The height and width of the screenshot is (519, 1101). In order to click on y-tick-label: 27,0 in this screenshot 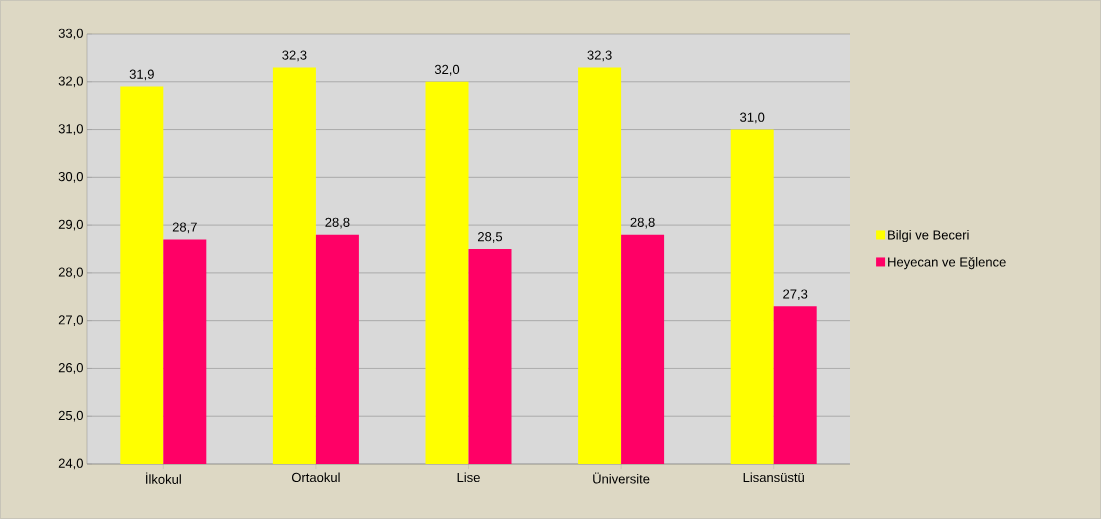, I will do `click(70, 321)`.